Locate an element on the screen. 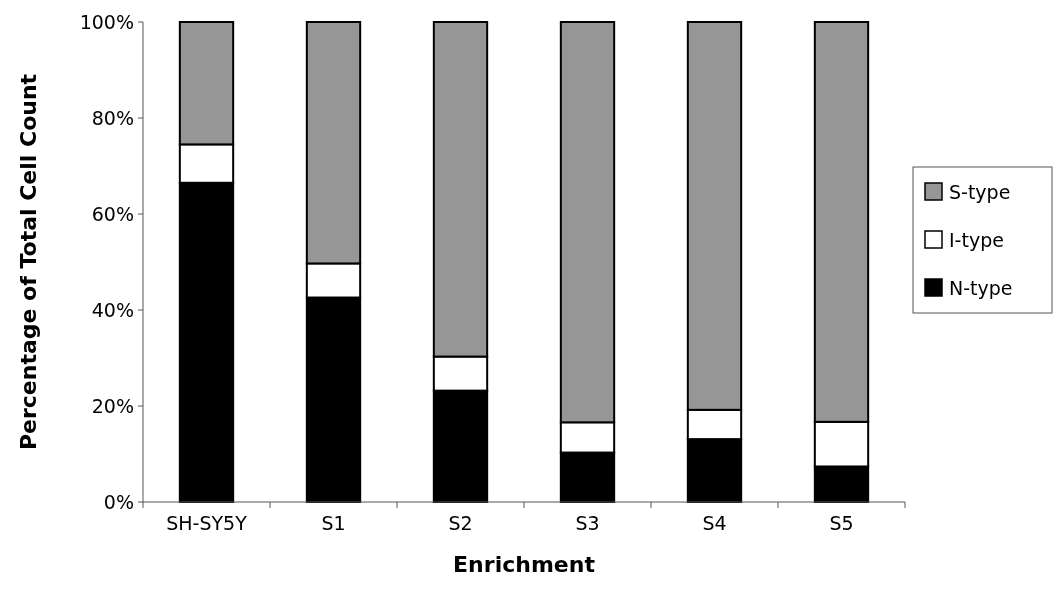 Image resolution: width=1053 pixels, height=605 pixels. x-tick-label: S4 is located at coordinates (714, 523).